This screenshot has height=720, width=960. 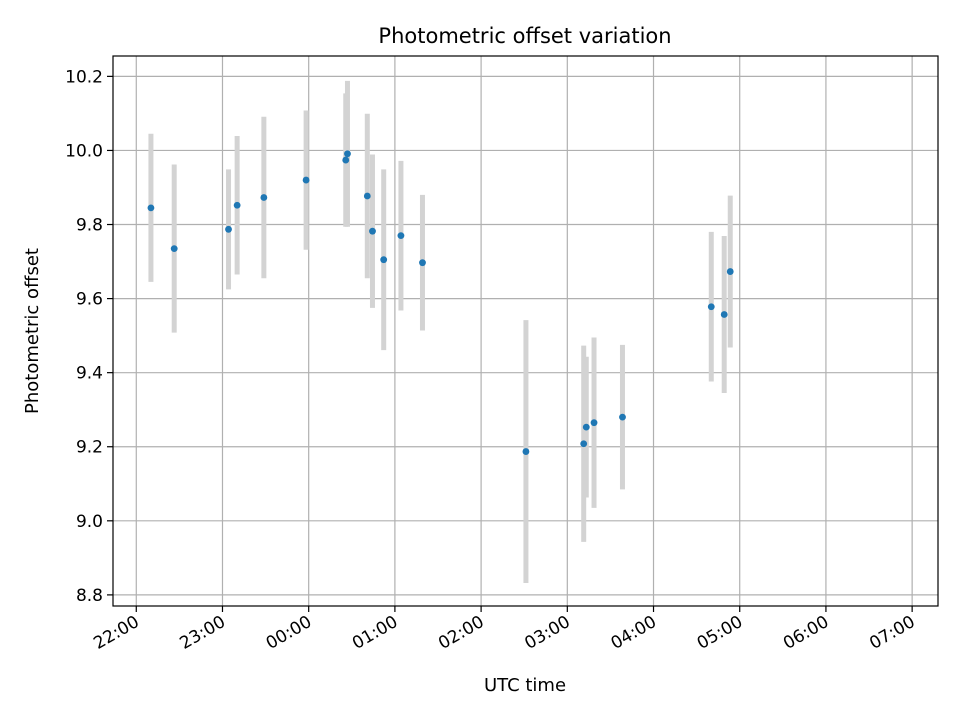 I want to click on y-tick-label: 8.8, so click(x=89, y=596).